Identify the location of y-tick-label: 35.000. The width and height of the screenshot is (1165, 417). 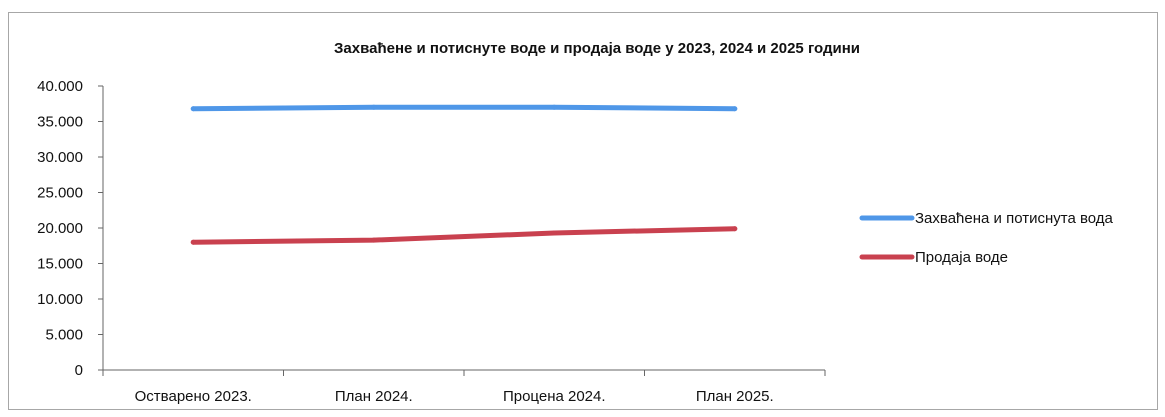
(60, 122).